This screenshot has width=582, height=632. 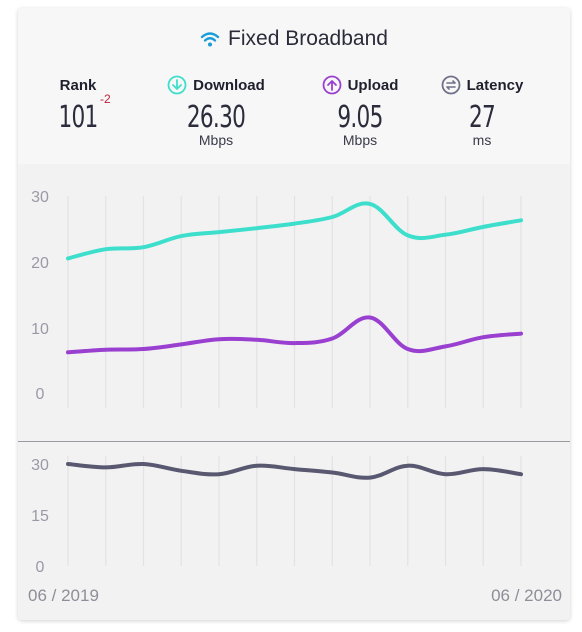 I want to click on rank-metric: Rank 101, so click(x=78, y=106).